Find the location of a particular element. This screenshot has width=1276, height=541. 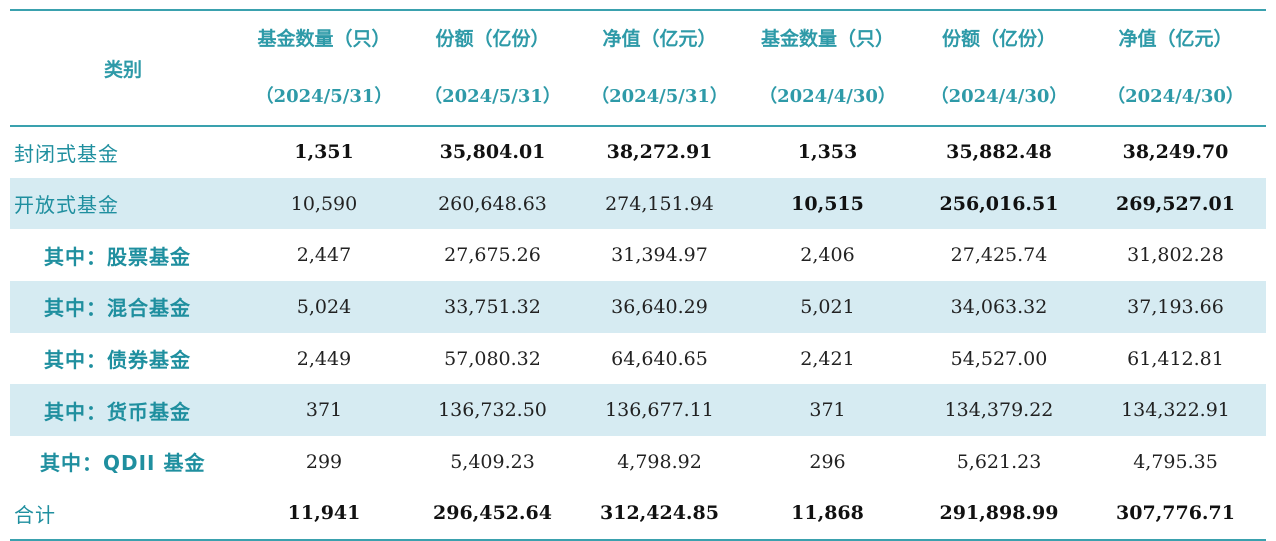

table-cell: 5,021 is located at coordinates (827, 307).